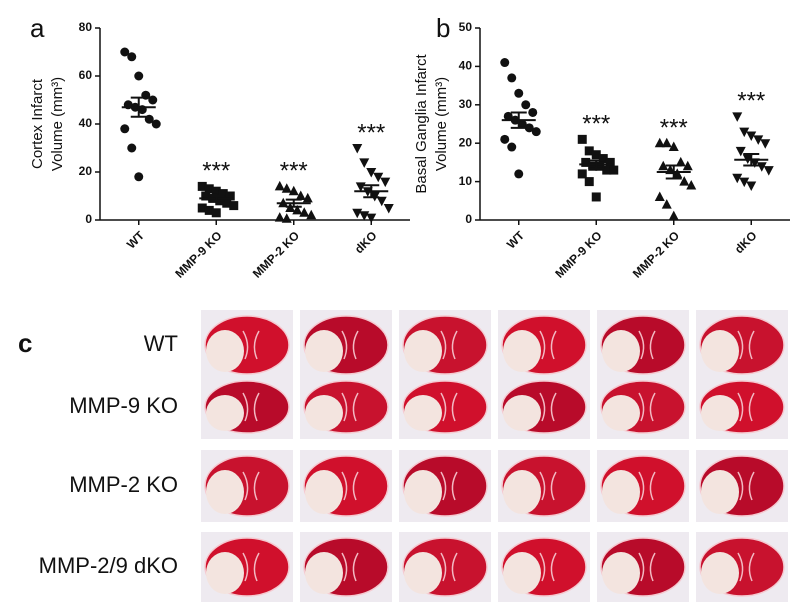 The height and width of the screenshot is (615, 800). What do you see at coordinates (37, 123) in the screenshot?
I see `y-axis-title-line: Cortex Infarct` at bounding box center [37, 123].